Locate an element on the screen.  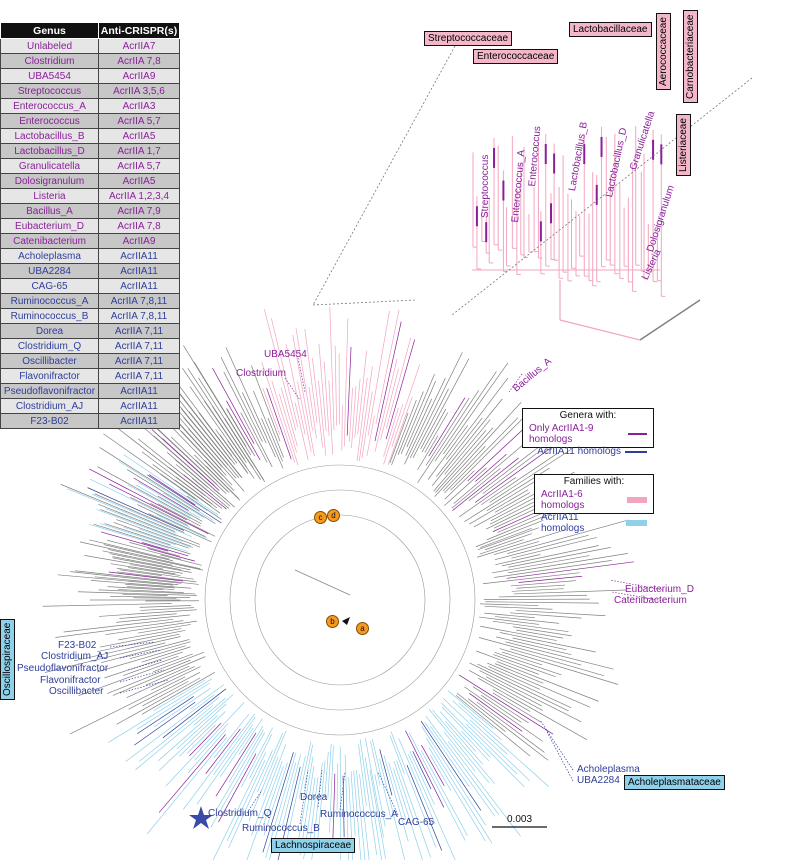
label-clostridium: Clostridium is located at coordinates (261, 373).